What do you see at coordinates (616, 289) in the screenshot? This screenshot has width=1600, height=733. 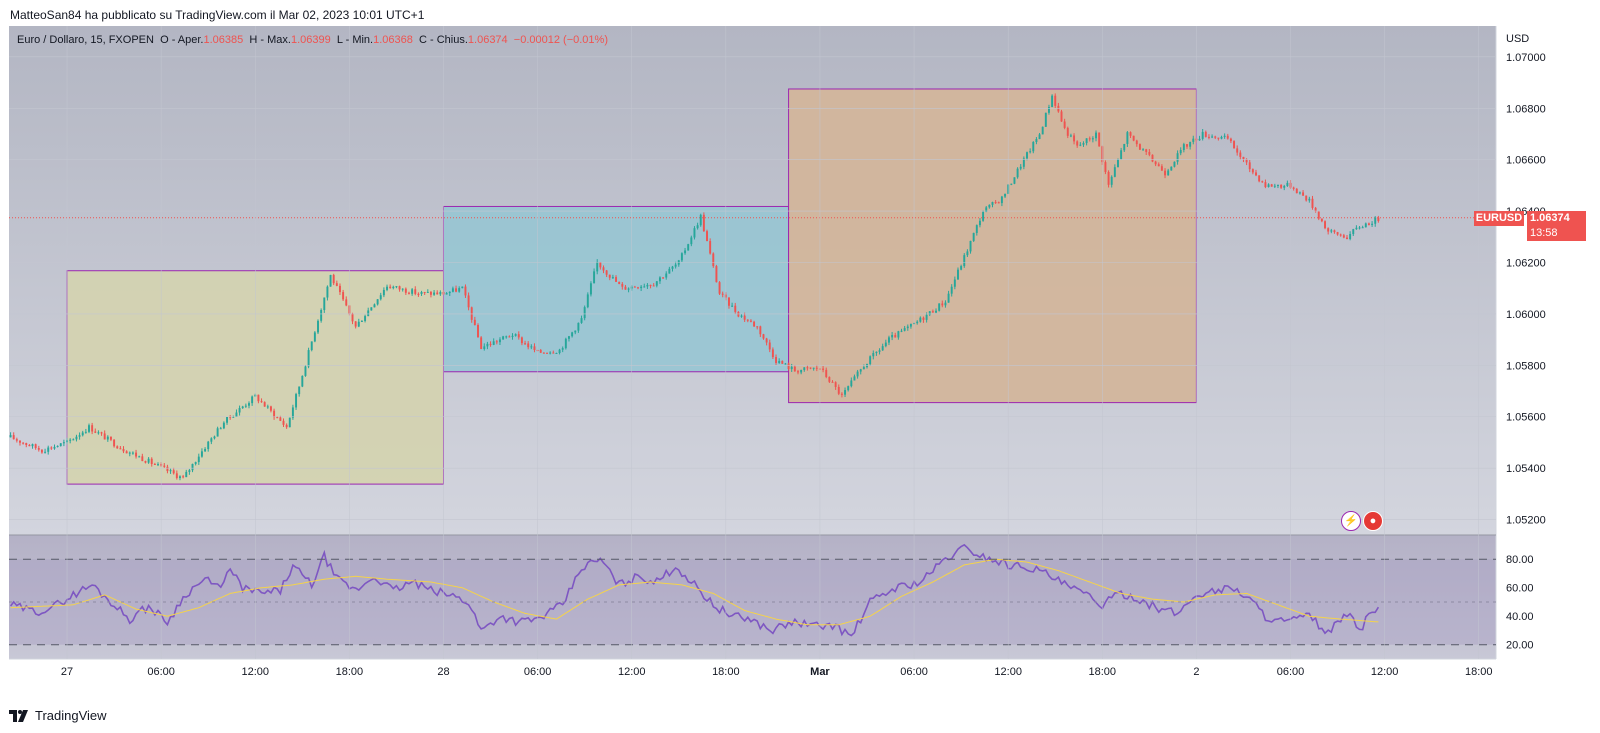 I see `range-box-blue` at bounding box center [616, 289].